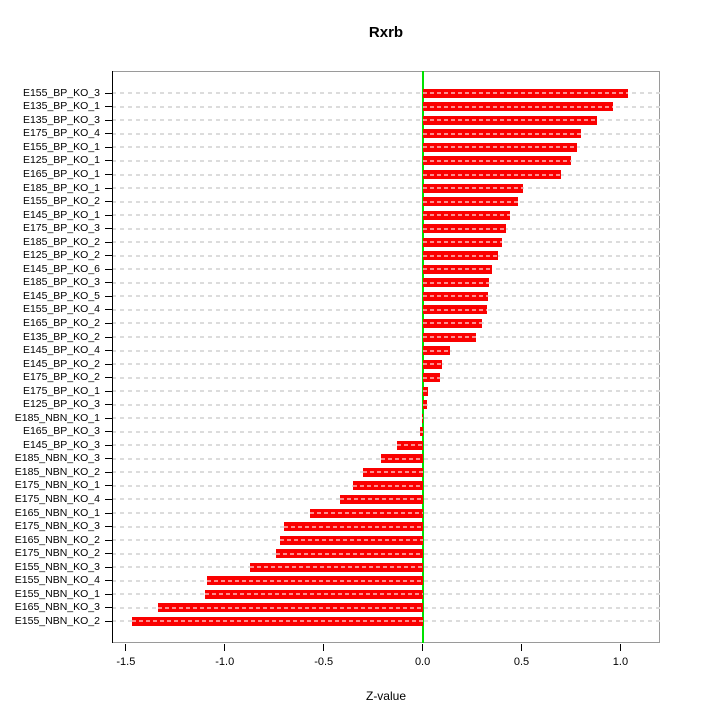 The height and width of the screenshot is (720, 720). I want to click on y-tick-label: E185_NBN_KO_3, so click(57, 458).